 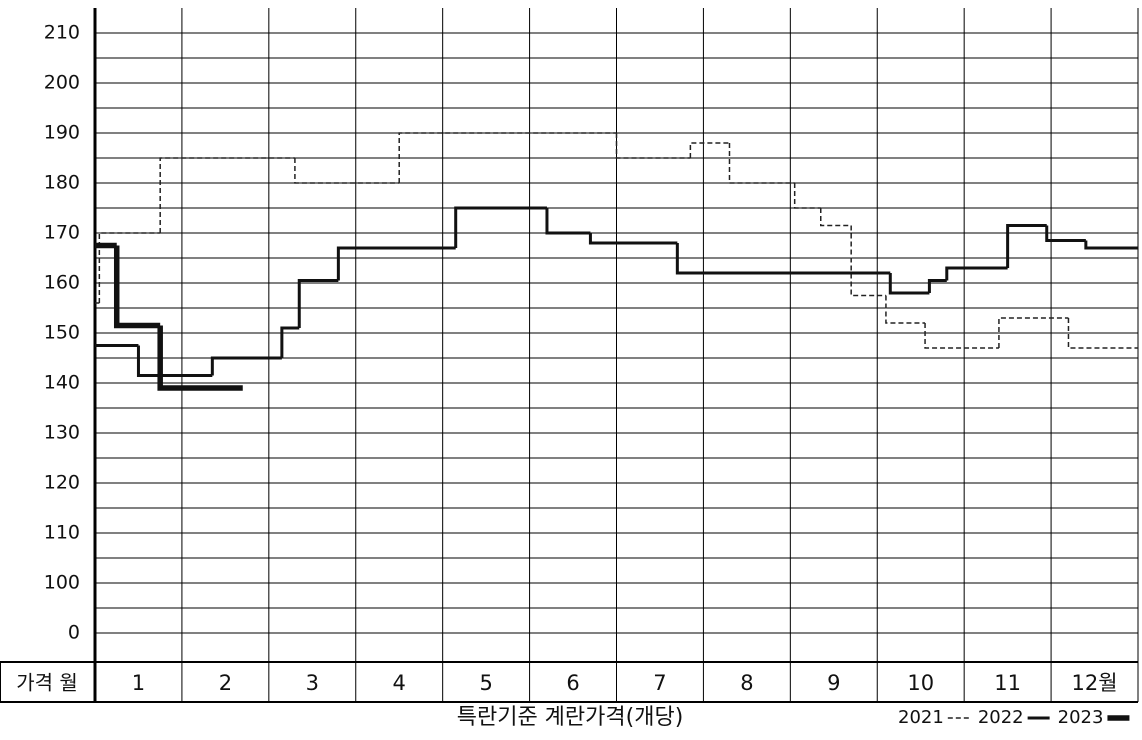 What do you see at coordinates (1001, 717) in the screenshot?
I see `legend-label: 2022` at bounding box center [1001, 717].